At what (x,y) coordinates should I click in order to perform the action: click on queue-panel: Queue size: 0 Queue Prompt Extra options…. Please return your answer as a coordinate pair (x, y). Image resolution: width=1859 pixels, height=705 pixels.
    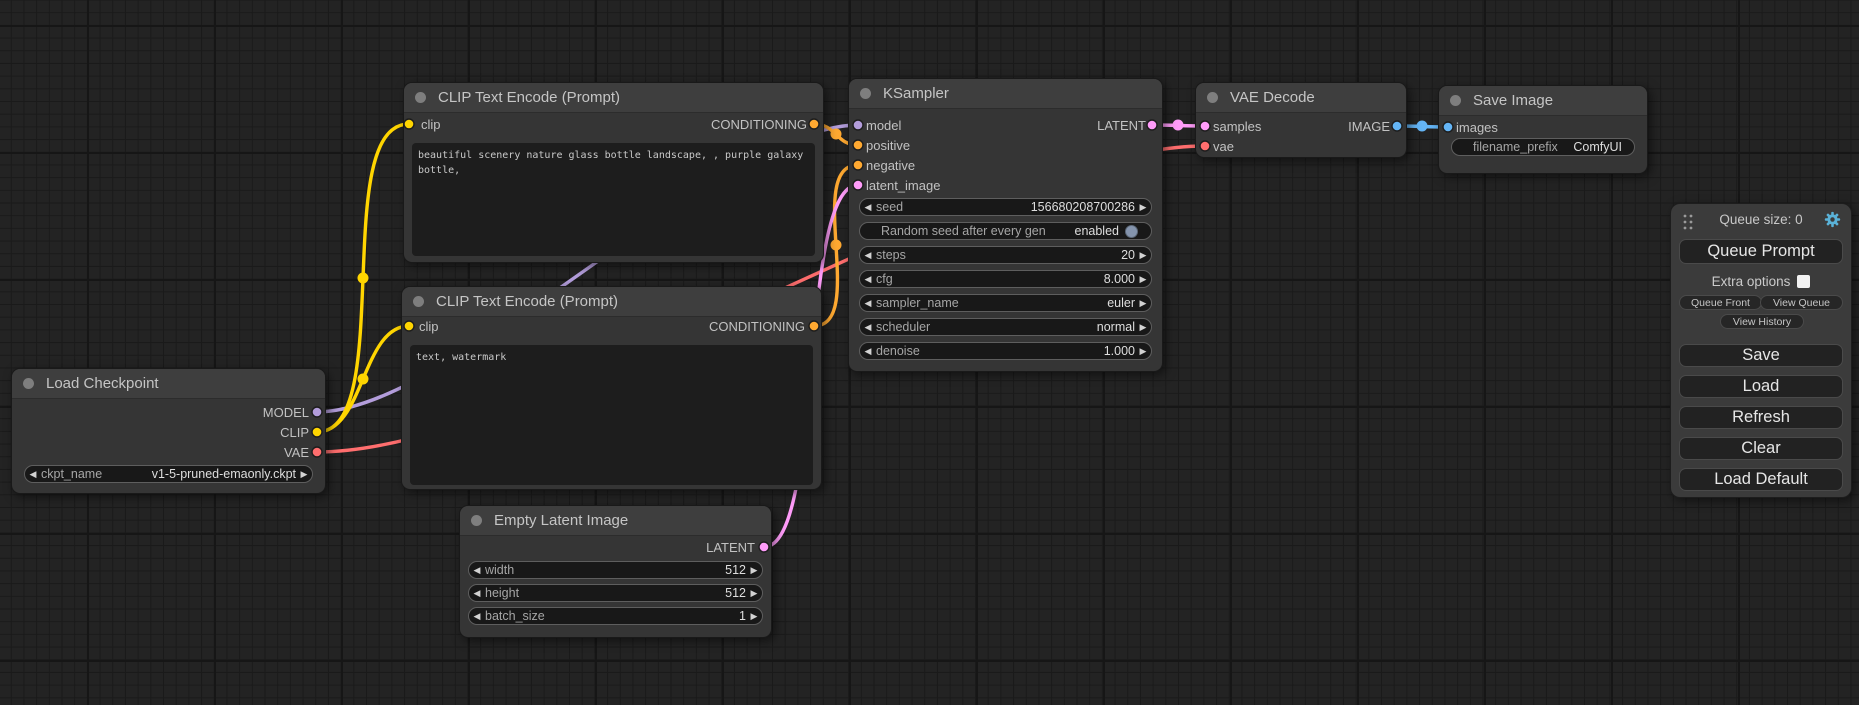
    Looking at the image, I should click on (1761, 350).